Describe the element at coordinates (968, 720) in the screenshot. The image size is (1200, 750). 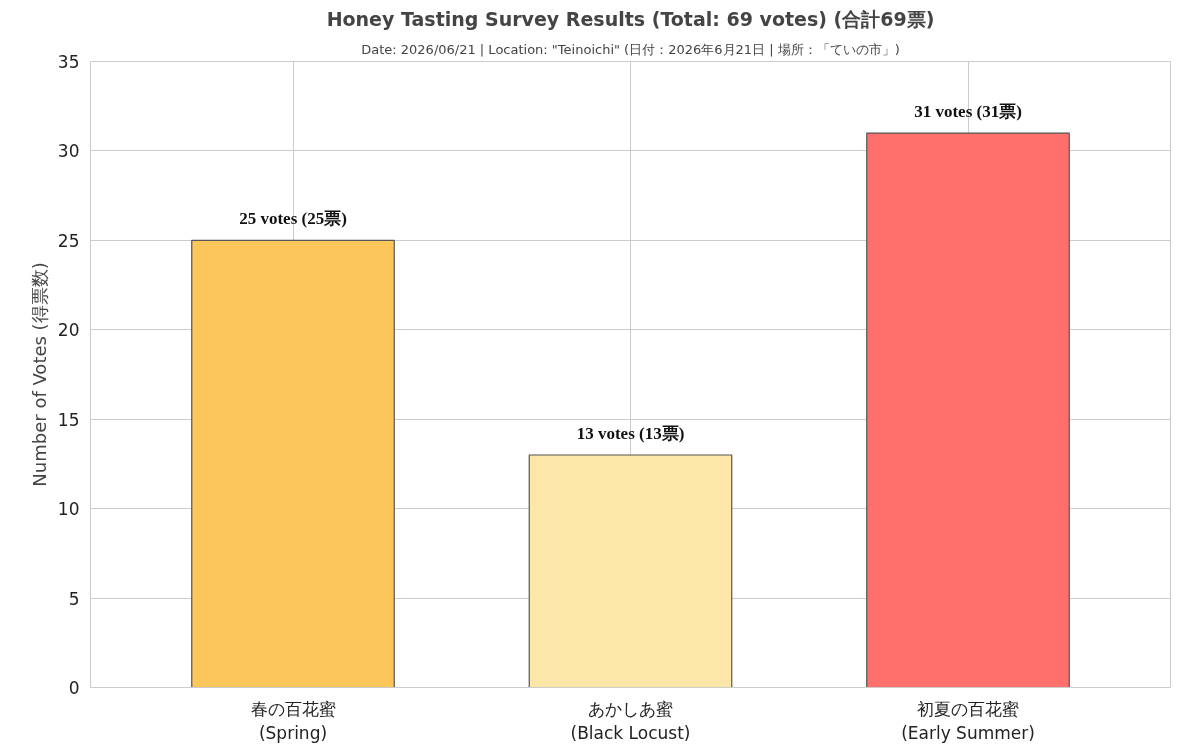
I see `x-tick-label: 初夏の百花蜜 (Early Summer)` at that location.